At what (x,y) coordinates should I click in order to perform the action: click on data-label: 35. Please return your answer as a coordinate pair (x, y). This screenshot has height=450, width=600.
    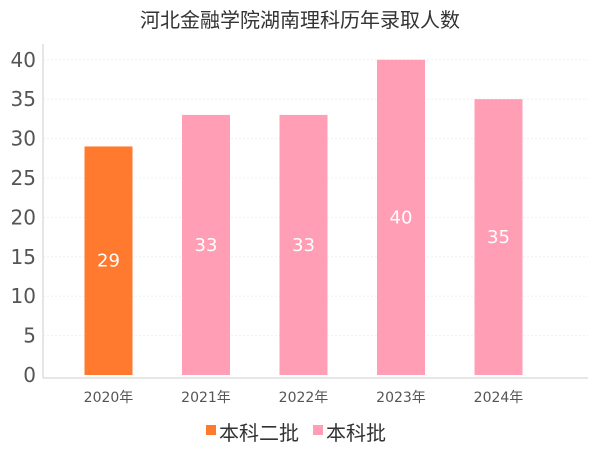
    Looking at the image, I should click on (498, 237).